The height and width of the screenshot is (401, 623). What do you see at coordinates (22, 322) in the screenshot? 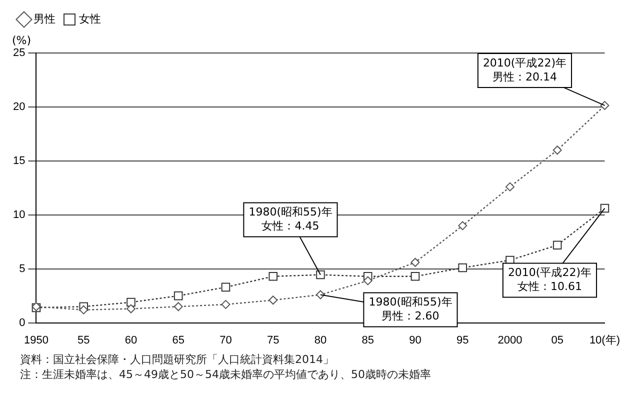
I see `y-tick-label: 0` at bounding box center [22, 322].